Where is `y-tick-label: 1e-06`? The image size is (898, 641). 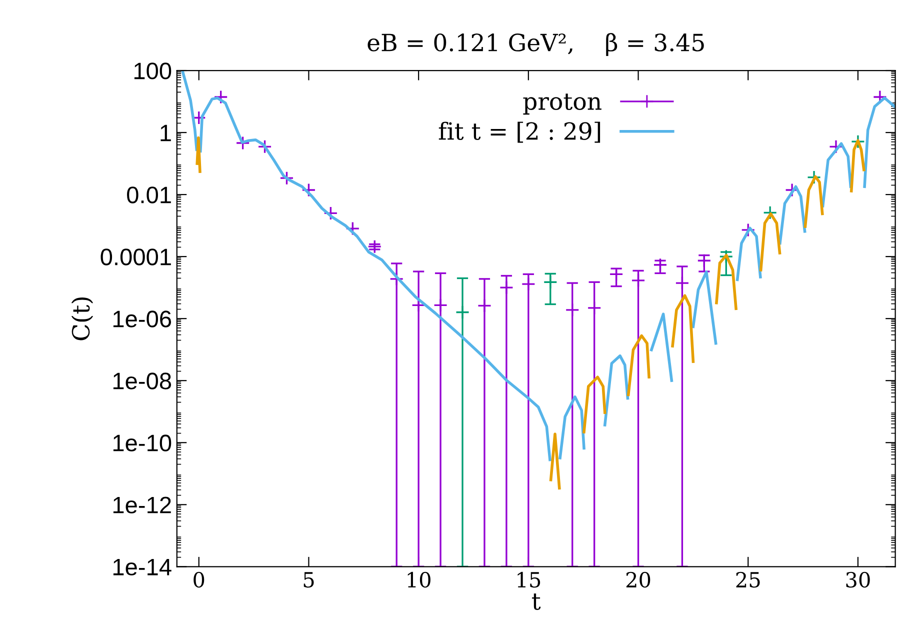 y-tick-label: 1e-06 is located at coordinates (142, 319).